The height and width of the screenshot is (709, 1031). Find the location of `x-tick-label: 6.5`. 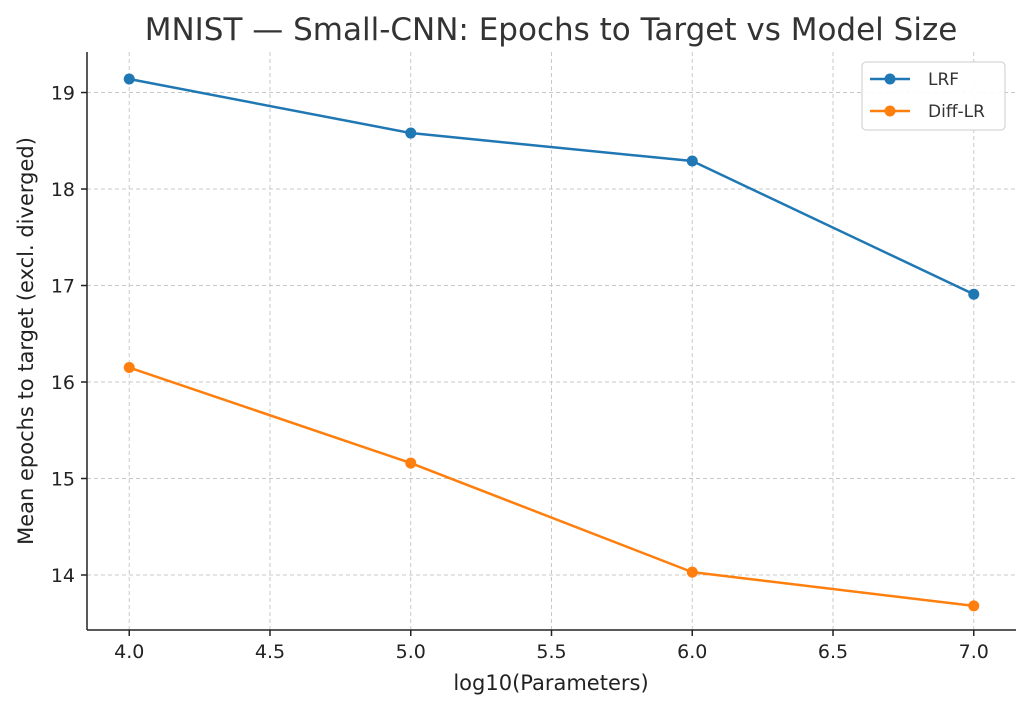

x-tick-label: 6.5 is located at coordinates (833, 652).